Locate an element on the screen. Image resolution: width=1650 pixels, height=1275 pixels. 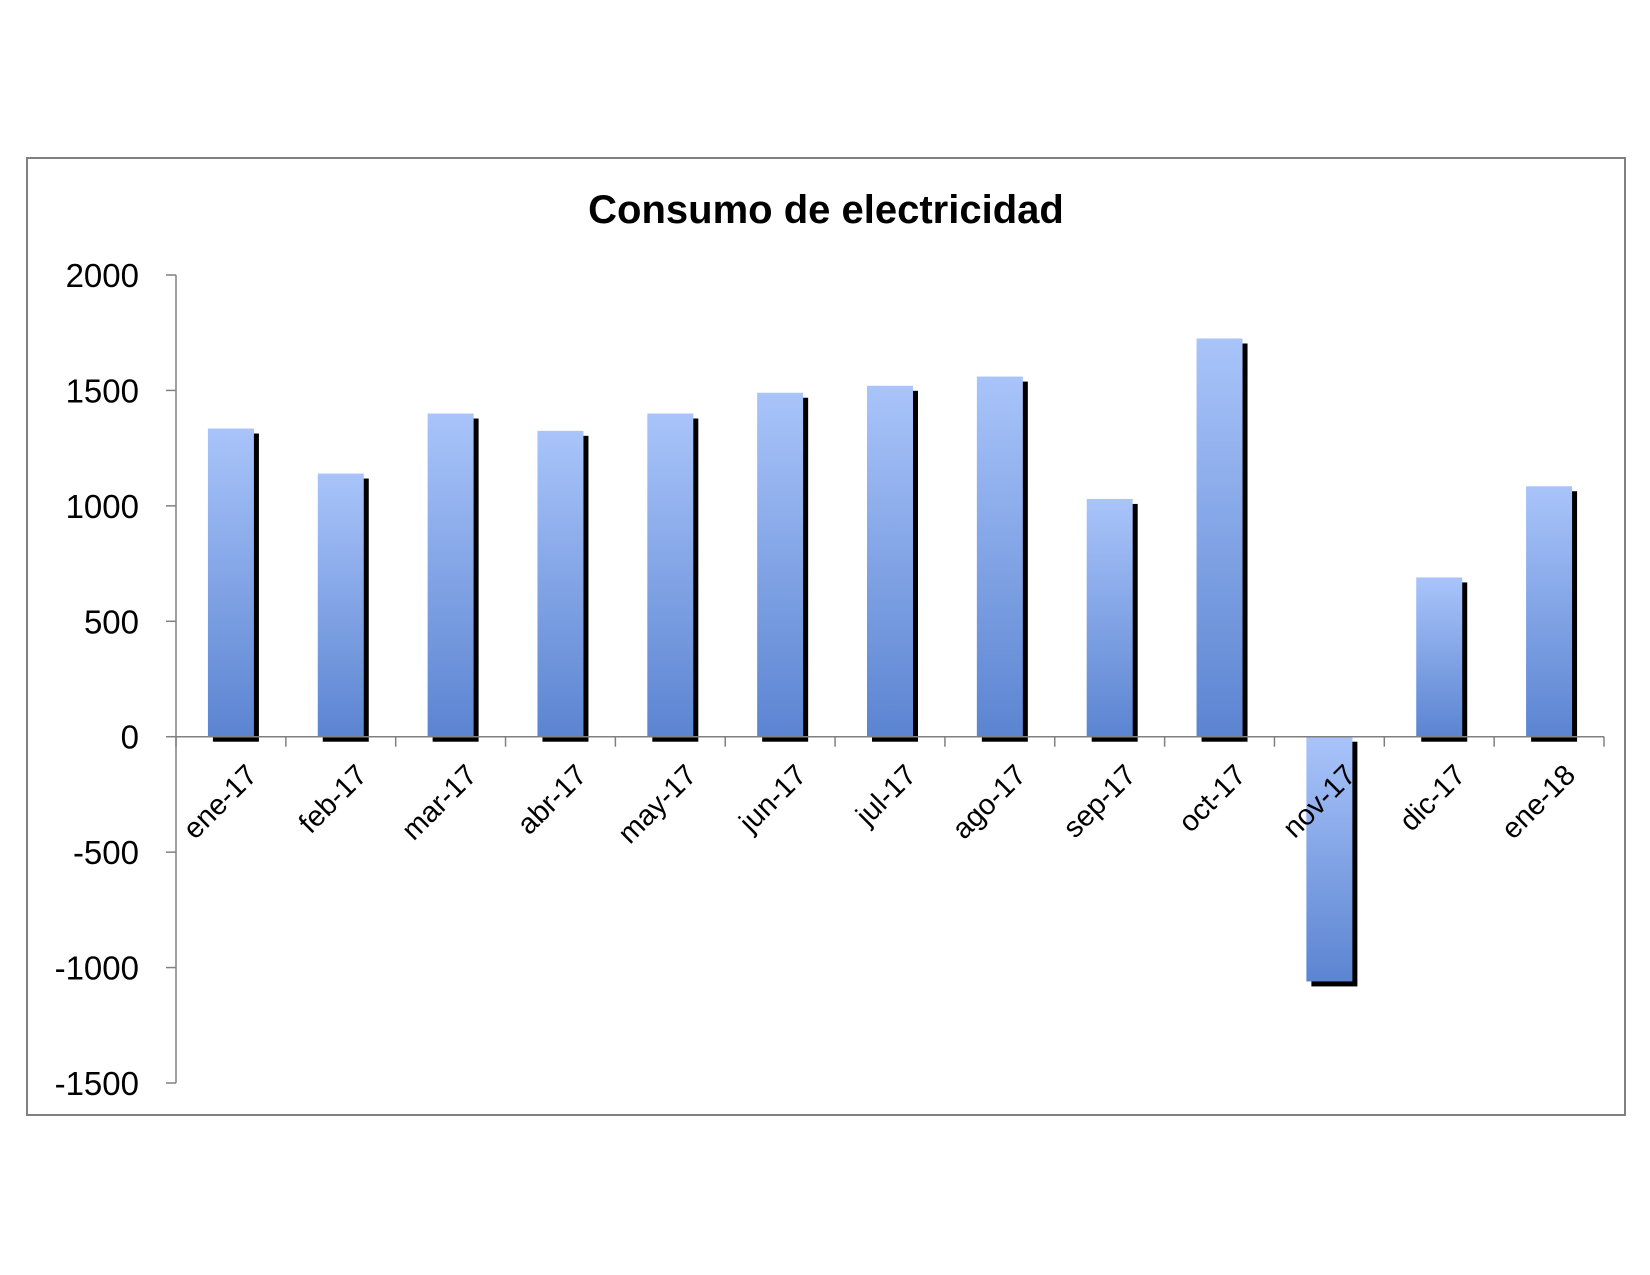
y-axis: 2000 1500 1000 500 0 -500 -1000 -1500 is located at coordinates (116, 679).